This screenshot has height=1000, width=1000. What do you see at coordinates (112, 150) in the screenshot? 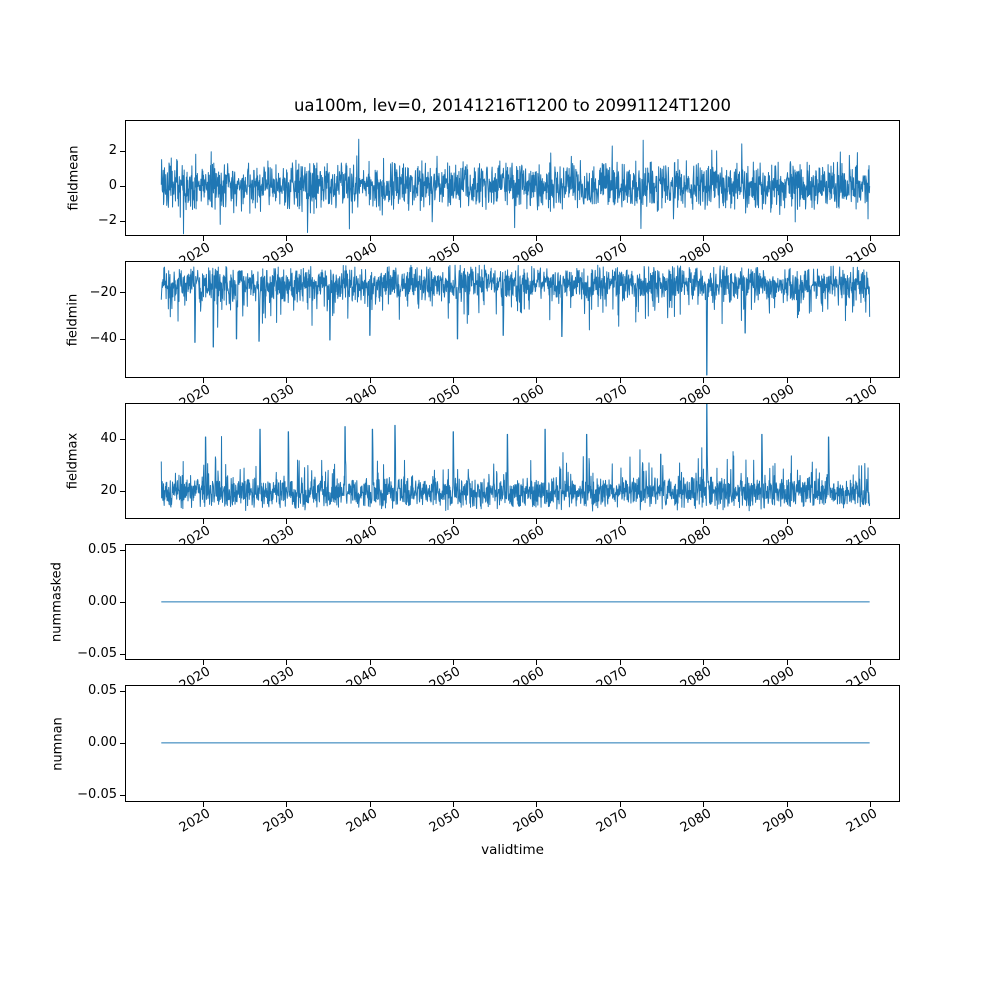
I see `ytick-label: 2` at bounding box center [112, 150].